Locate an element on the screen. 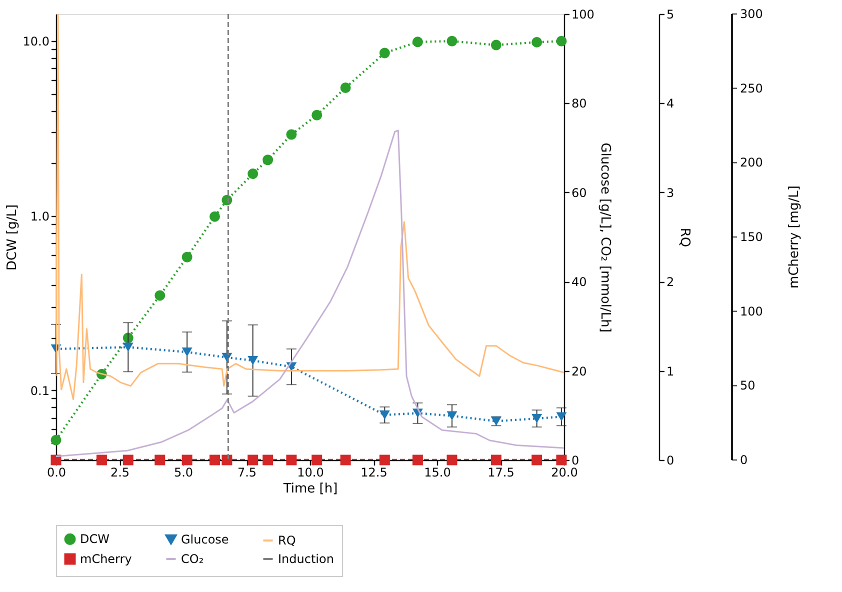 This screenshot has width=842, height=592. y3-axis-title: RQ is located at coordinates (684, 238).